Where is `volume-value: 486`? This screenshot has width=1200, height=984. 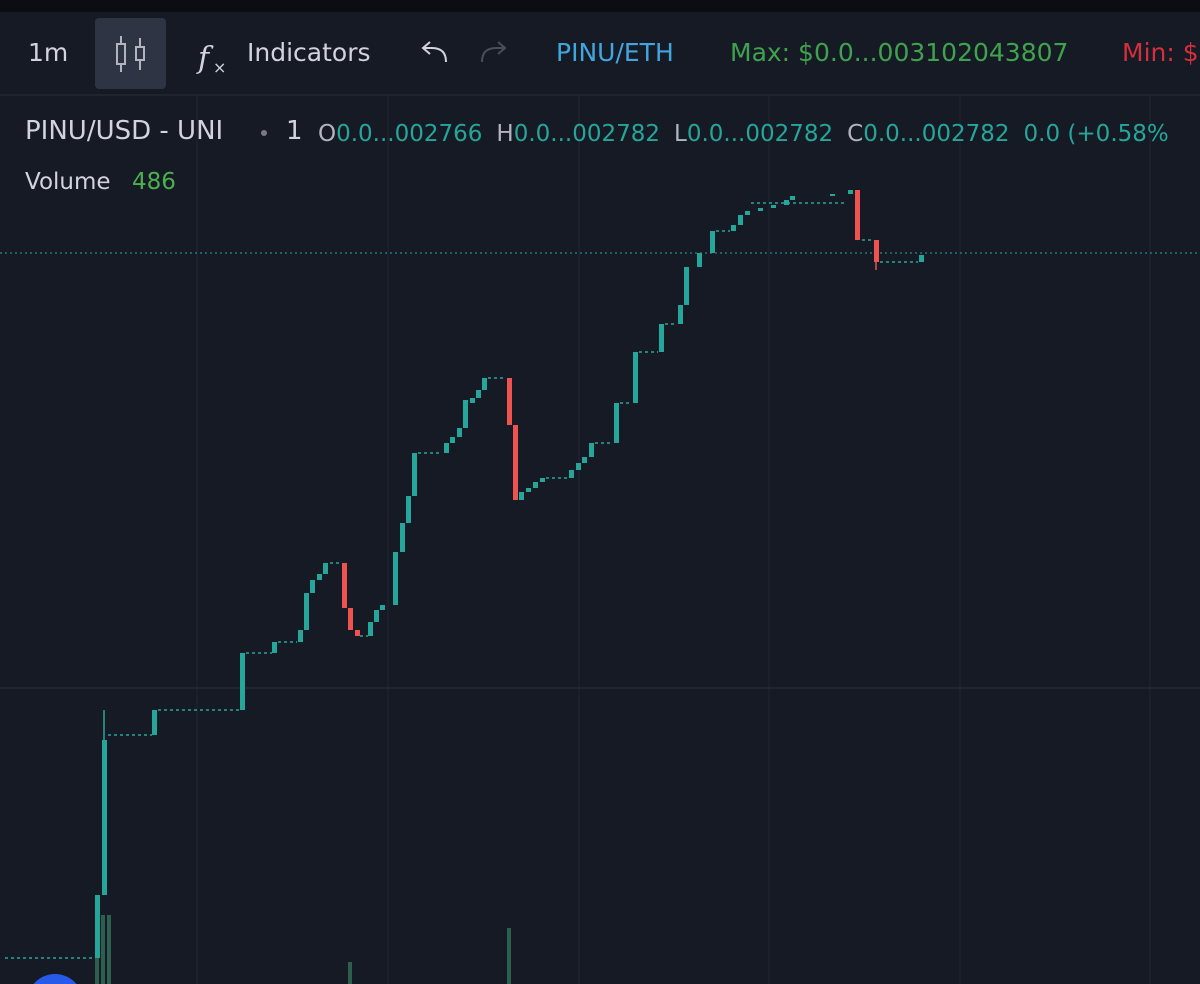 volume-value: 486 is located at coordinates (154, 182).